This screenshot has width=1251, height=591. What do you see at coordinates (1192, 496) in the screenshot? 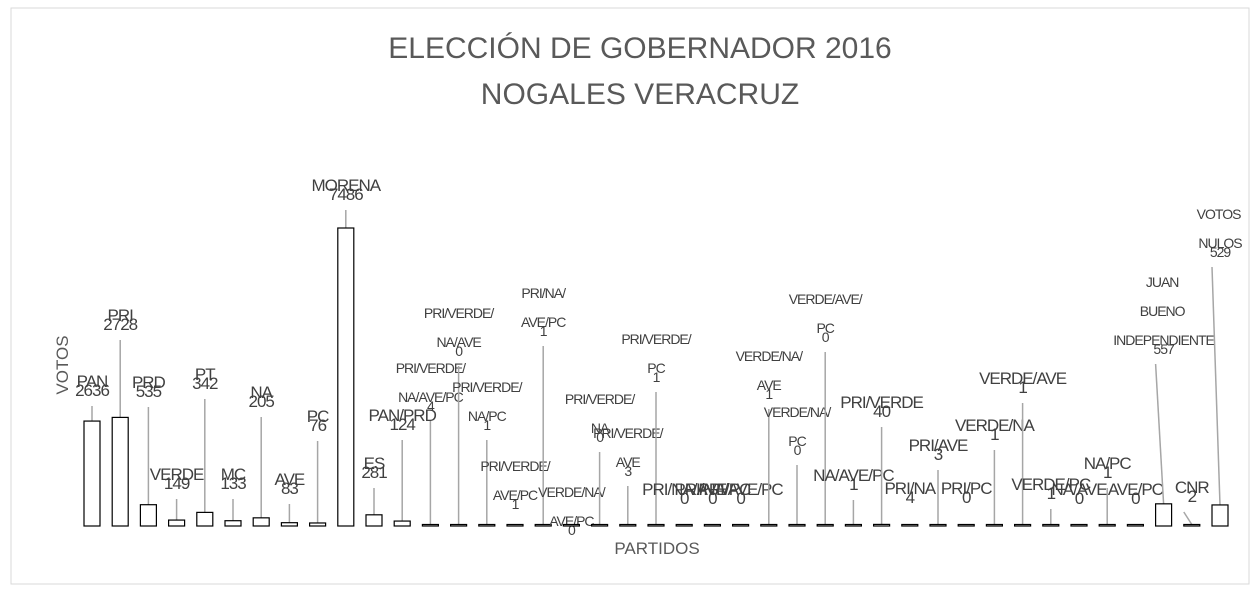
I see `value-label: 2` at bounding box center [1192, 496].